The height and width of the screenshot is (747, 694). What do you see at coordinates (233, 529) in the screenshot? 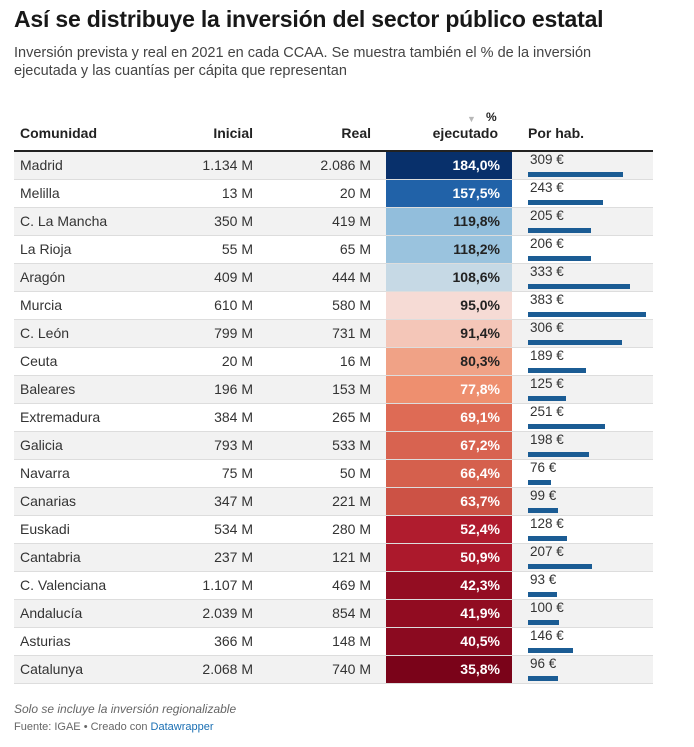
I see `row-inicial: 534 M` at bounding box center [233, 529].